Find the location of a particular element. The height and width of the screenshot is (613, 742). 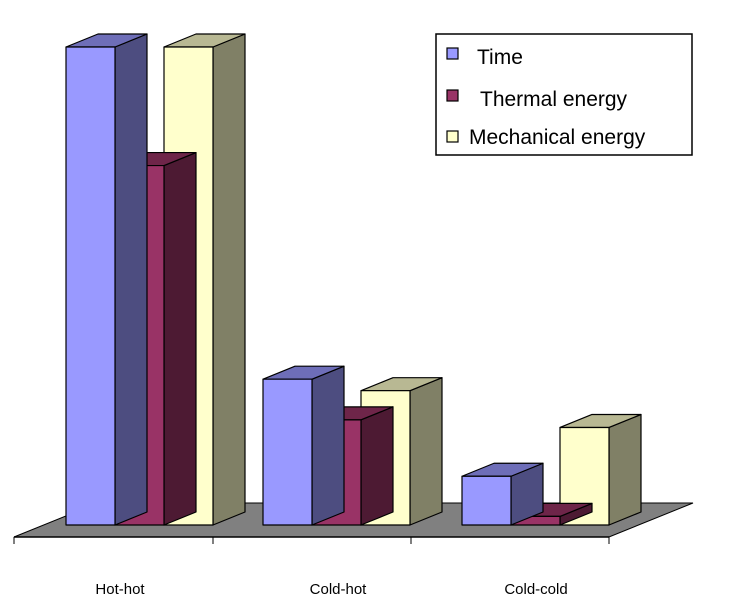

x-tick-label: Cold-hot is located at coordinates (339, 589).